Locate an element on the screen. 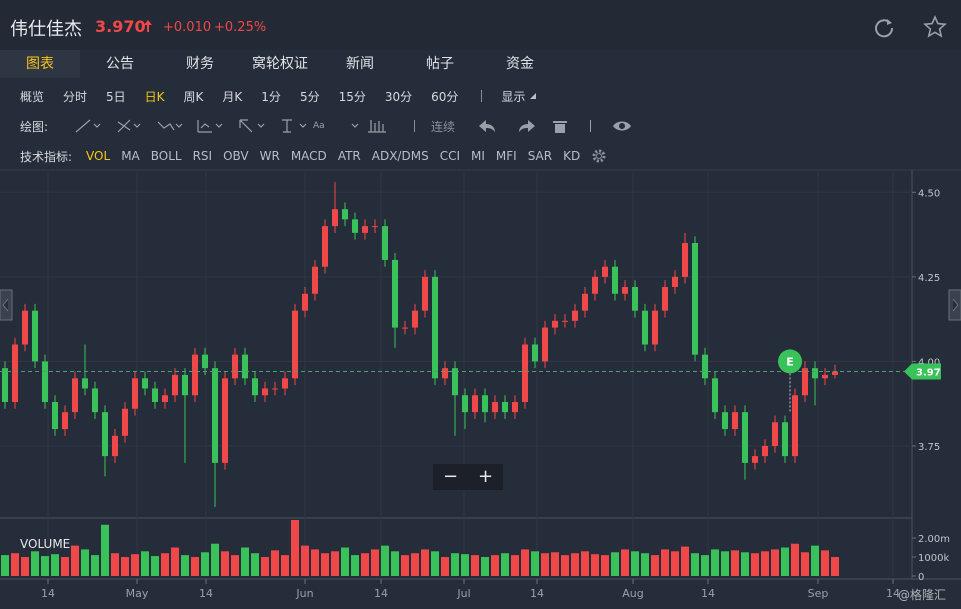  indicator: MACD is located at coordinates (308, 156).